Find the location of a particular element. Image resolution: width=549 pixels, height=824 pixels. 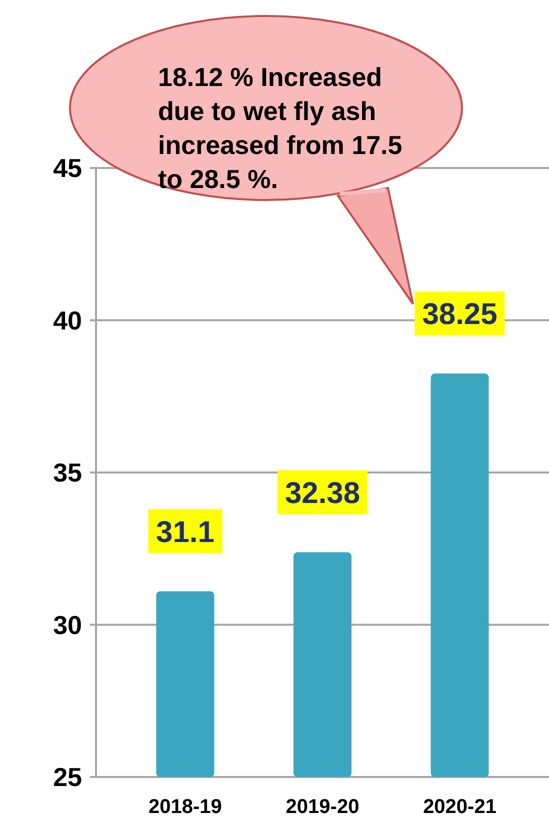

annotation: 18.12 % Increased due to wet fly ash increased from 17.5 to 28.5 %. is located at coordinates (280, 128).